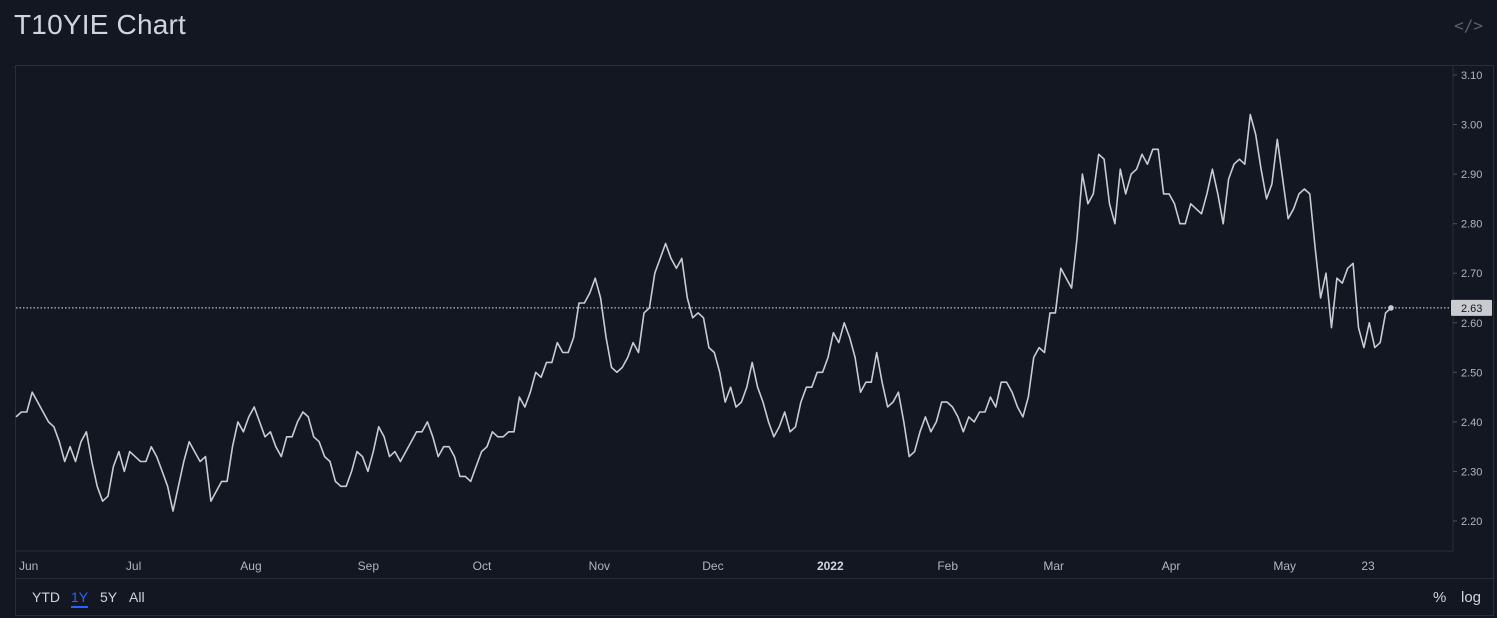 The height and width of the screenshot is (618, 1497). What do you see at coordinates (1471, 274) in the screenshot?
I see `y-tick-label: 2.70` at bounding box center [1471, 274].